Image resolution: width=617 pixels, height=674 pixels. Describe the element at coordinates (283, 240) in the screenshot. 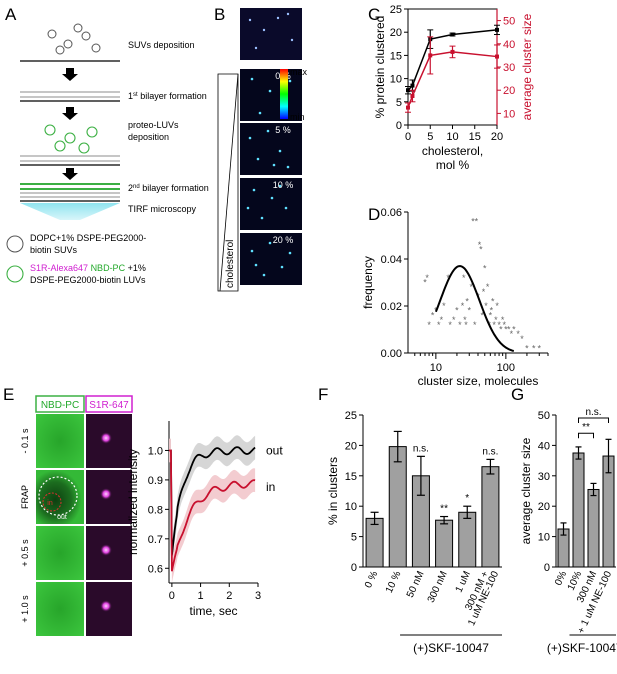

I see `tile-label-3: 20 %` at that location.